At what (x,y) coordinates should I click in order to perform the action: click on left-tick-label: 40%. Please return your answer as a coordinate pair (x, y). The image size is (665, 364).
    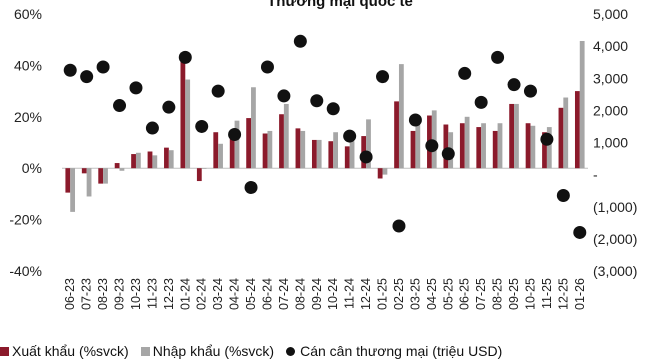
    Looking at the image, I should click on (28, 65).